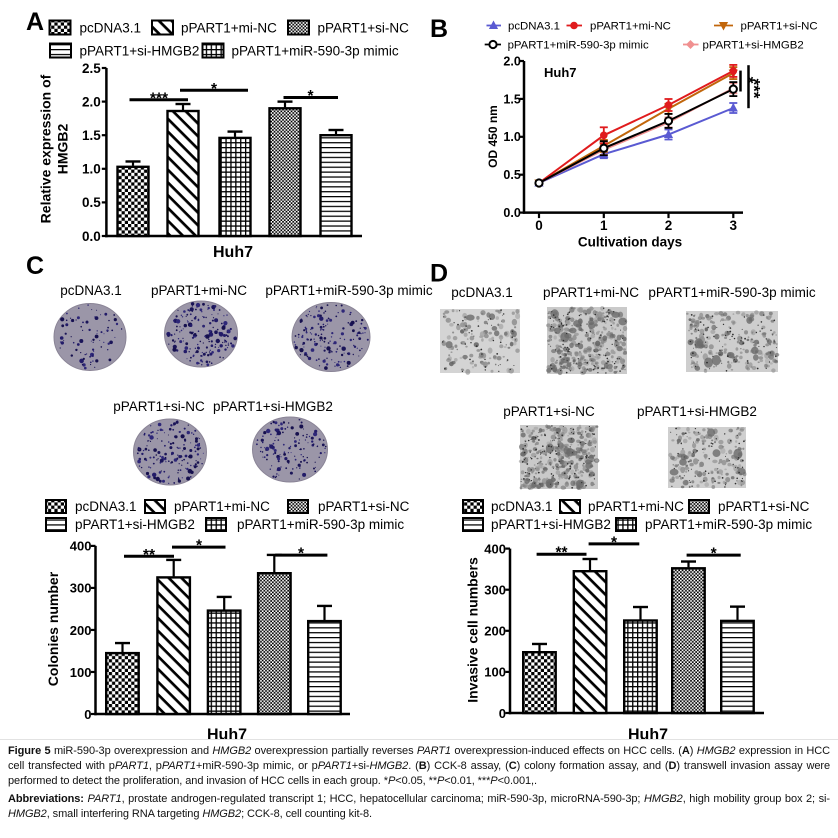 The height and width of the screenshot is (838, 838). Describe the element at coordinates (473, 630) in the screenshot. I see `svg-text: Invasive cell numbers` at that location.